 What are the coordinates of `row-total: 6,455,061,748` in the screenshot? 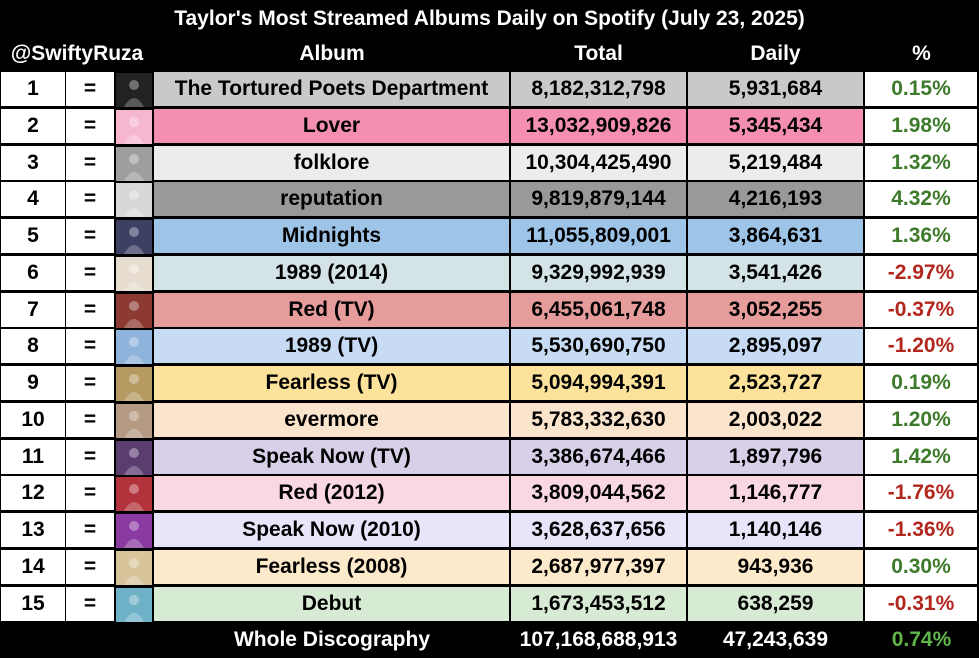 It's located at (598, 309).